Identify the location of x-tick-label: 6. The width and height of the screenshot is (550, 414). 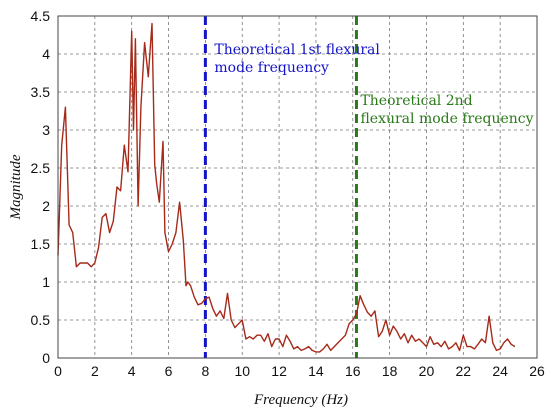
(169, 371).